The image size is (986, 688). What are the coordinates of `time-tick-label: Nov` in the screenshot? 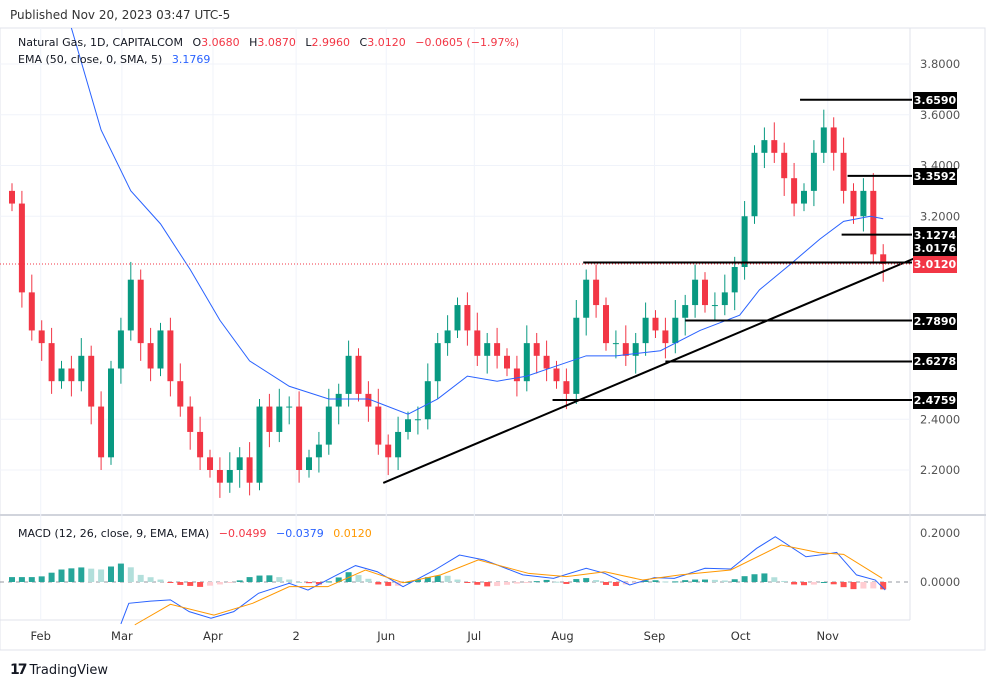 It's located at (828, 636).